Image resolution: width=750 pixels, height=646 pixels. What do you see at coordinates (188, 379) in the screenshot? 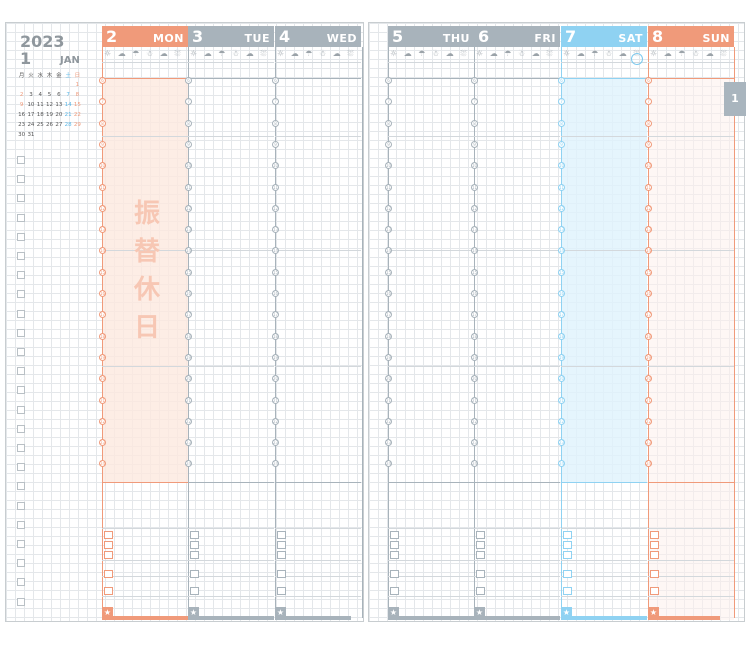
I see `hour-marker: 20` at bounding box center [188, 379].